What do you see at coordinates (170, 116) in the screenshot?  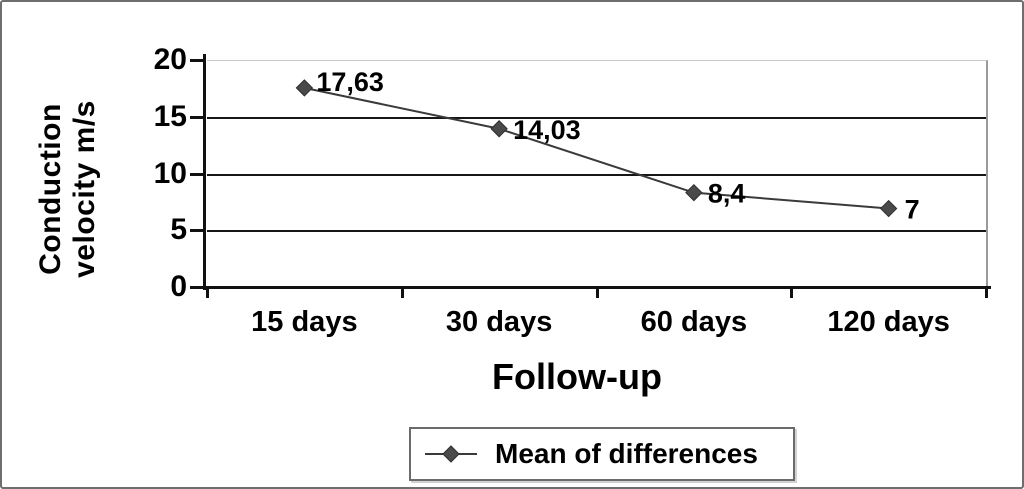 I see `y-tick-label: 15` at bounding box center [170, 116].